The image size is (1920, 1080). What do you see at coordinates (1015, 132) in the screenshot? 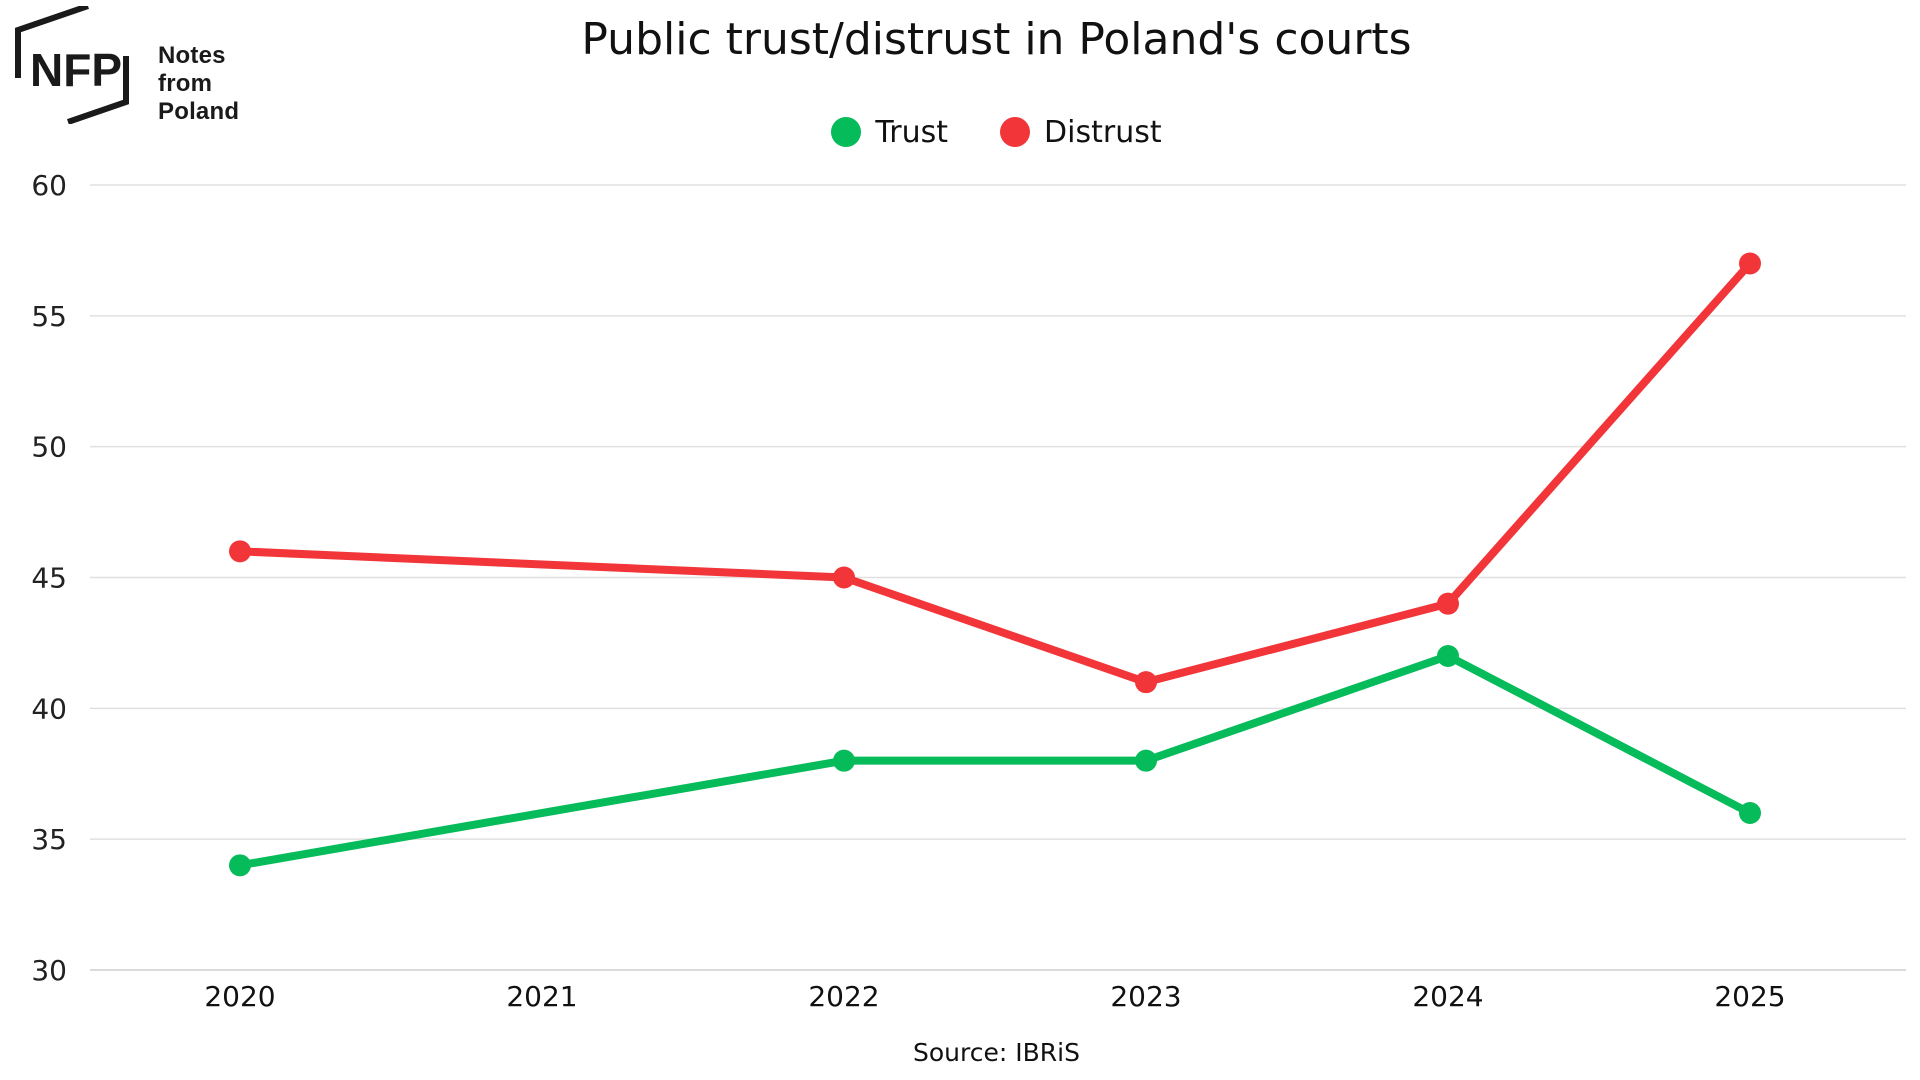
I see `legend-swatch-distrust` at bounding box center [1015, 132].